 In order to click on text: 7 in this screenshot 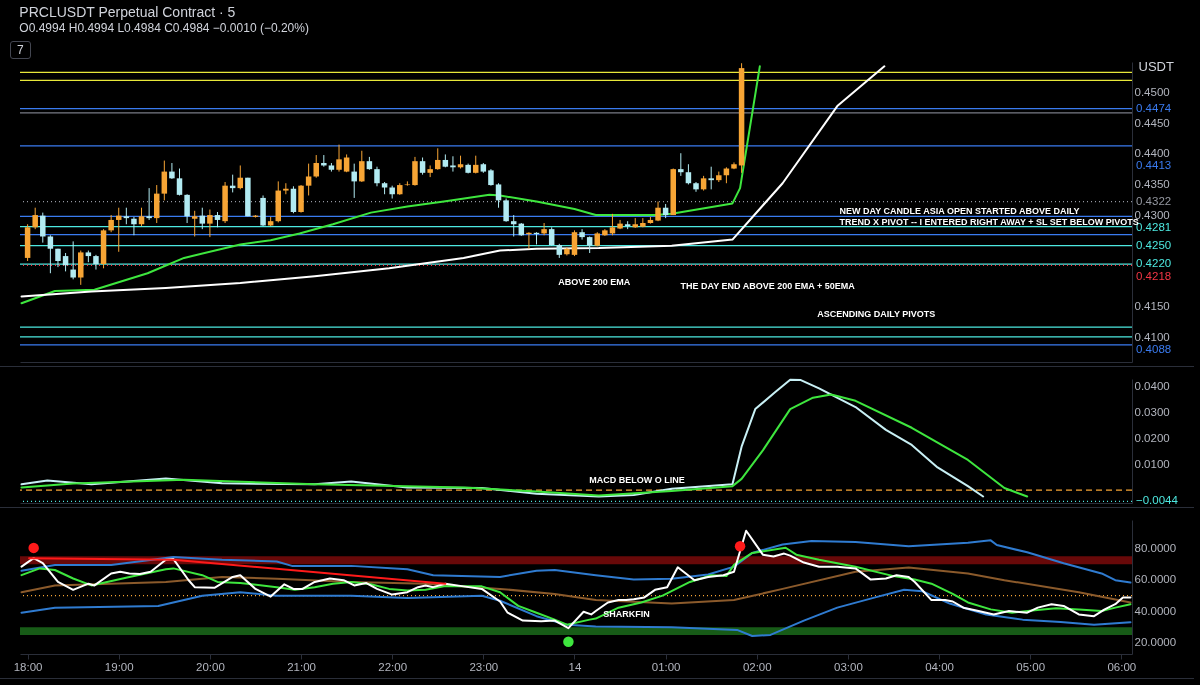, I will do `click(20, 50)`.